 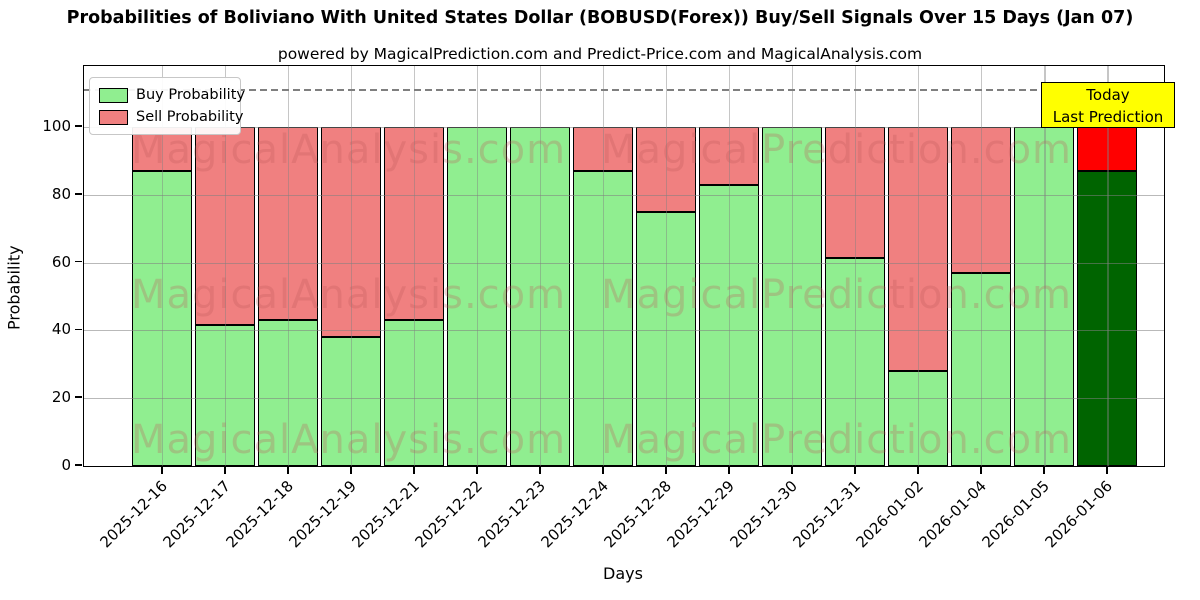 What do you see at coordinates (1108, 95) in the screenshot?
I see `annotation-line-today: Today` at bounding box center [1108, 95].